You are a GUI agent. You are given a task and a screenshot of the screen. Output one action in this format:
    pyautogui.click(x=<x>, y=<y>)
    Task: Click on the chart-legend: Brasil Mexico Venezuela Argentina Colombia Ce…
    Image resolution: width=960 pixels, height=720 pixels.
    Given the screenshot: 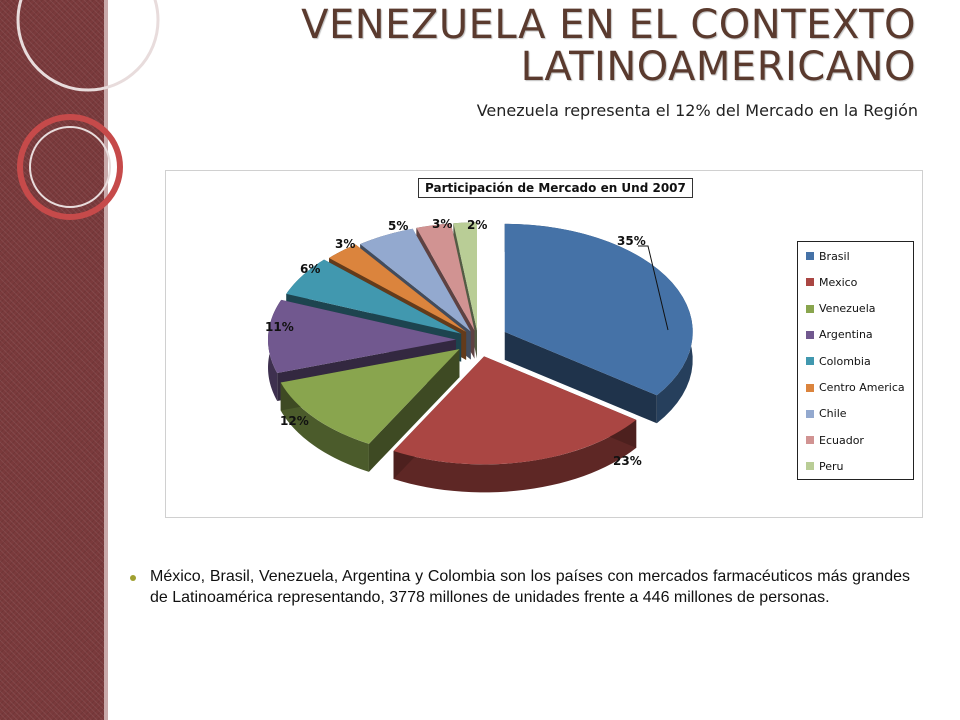 What is the action you would take?
    pyautogui.click(x=855, y=360)
    